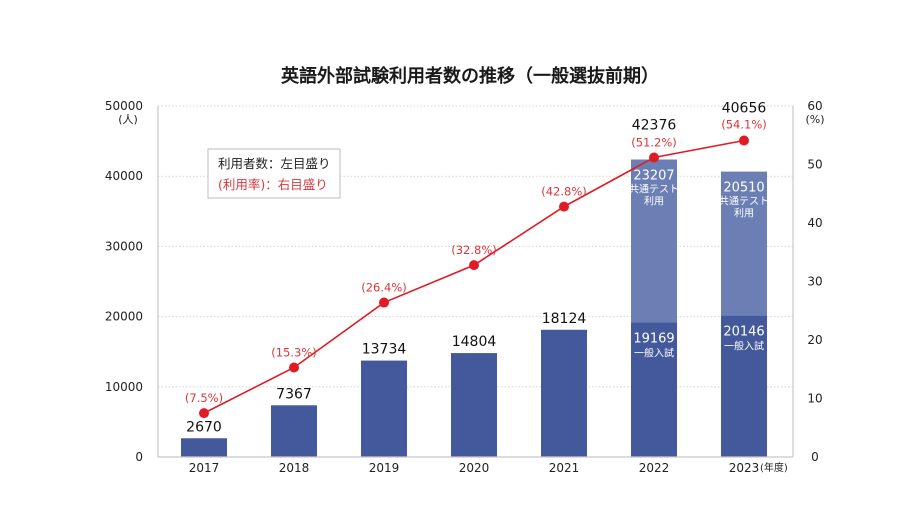 This screenshot has height=518, width=921. What do you see at coordinates (774, 467) in the screenshot?
I see `x-axis-unit: (年度)` at bounding box center [774, 467].